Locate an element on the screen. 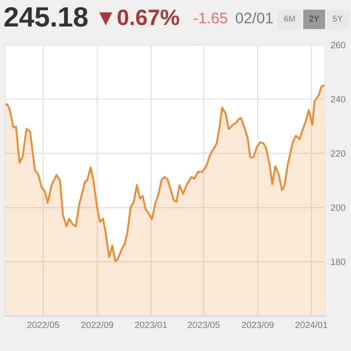 The height and width of the screenshot is (351, 351). y-tick-label: 180 is located at coordinates (338, 262).